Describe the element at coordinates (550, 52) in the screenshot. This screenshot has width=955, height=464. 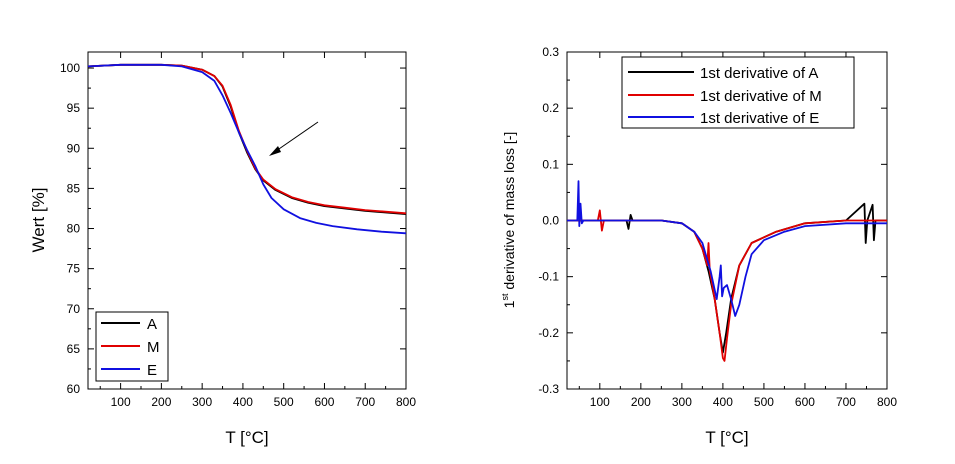
I see `y-tick-label: 0.3` at that location.